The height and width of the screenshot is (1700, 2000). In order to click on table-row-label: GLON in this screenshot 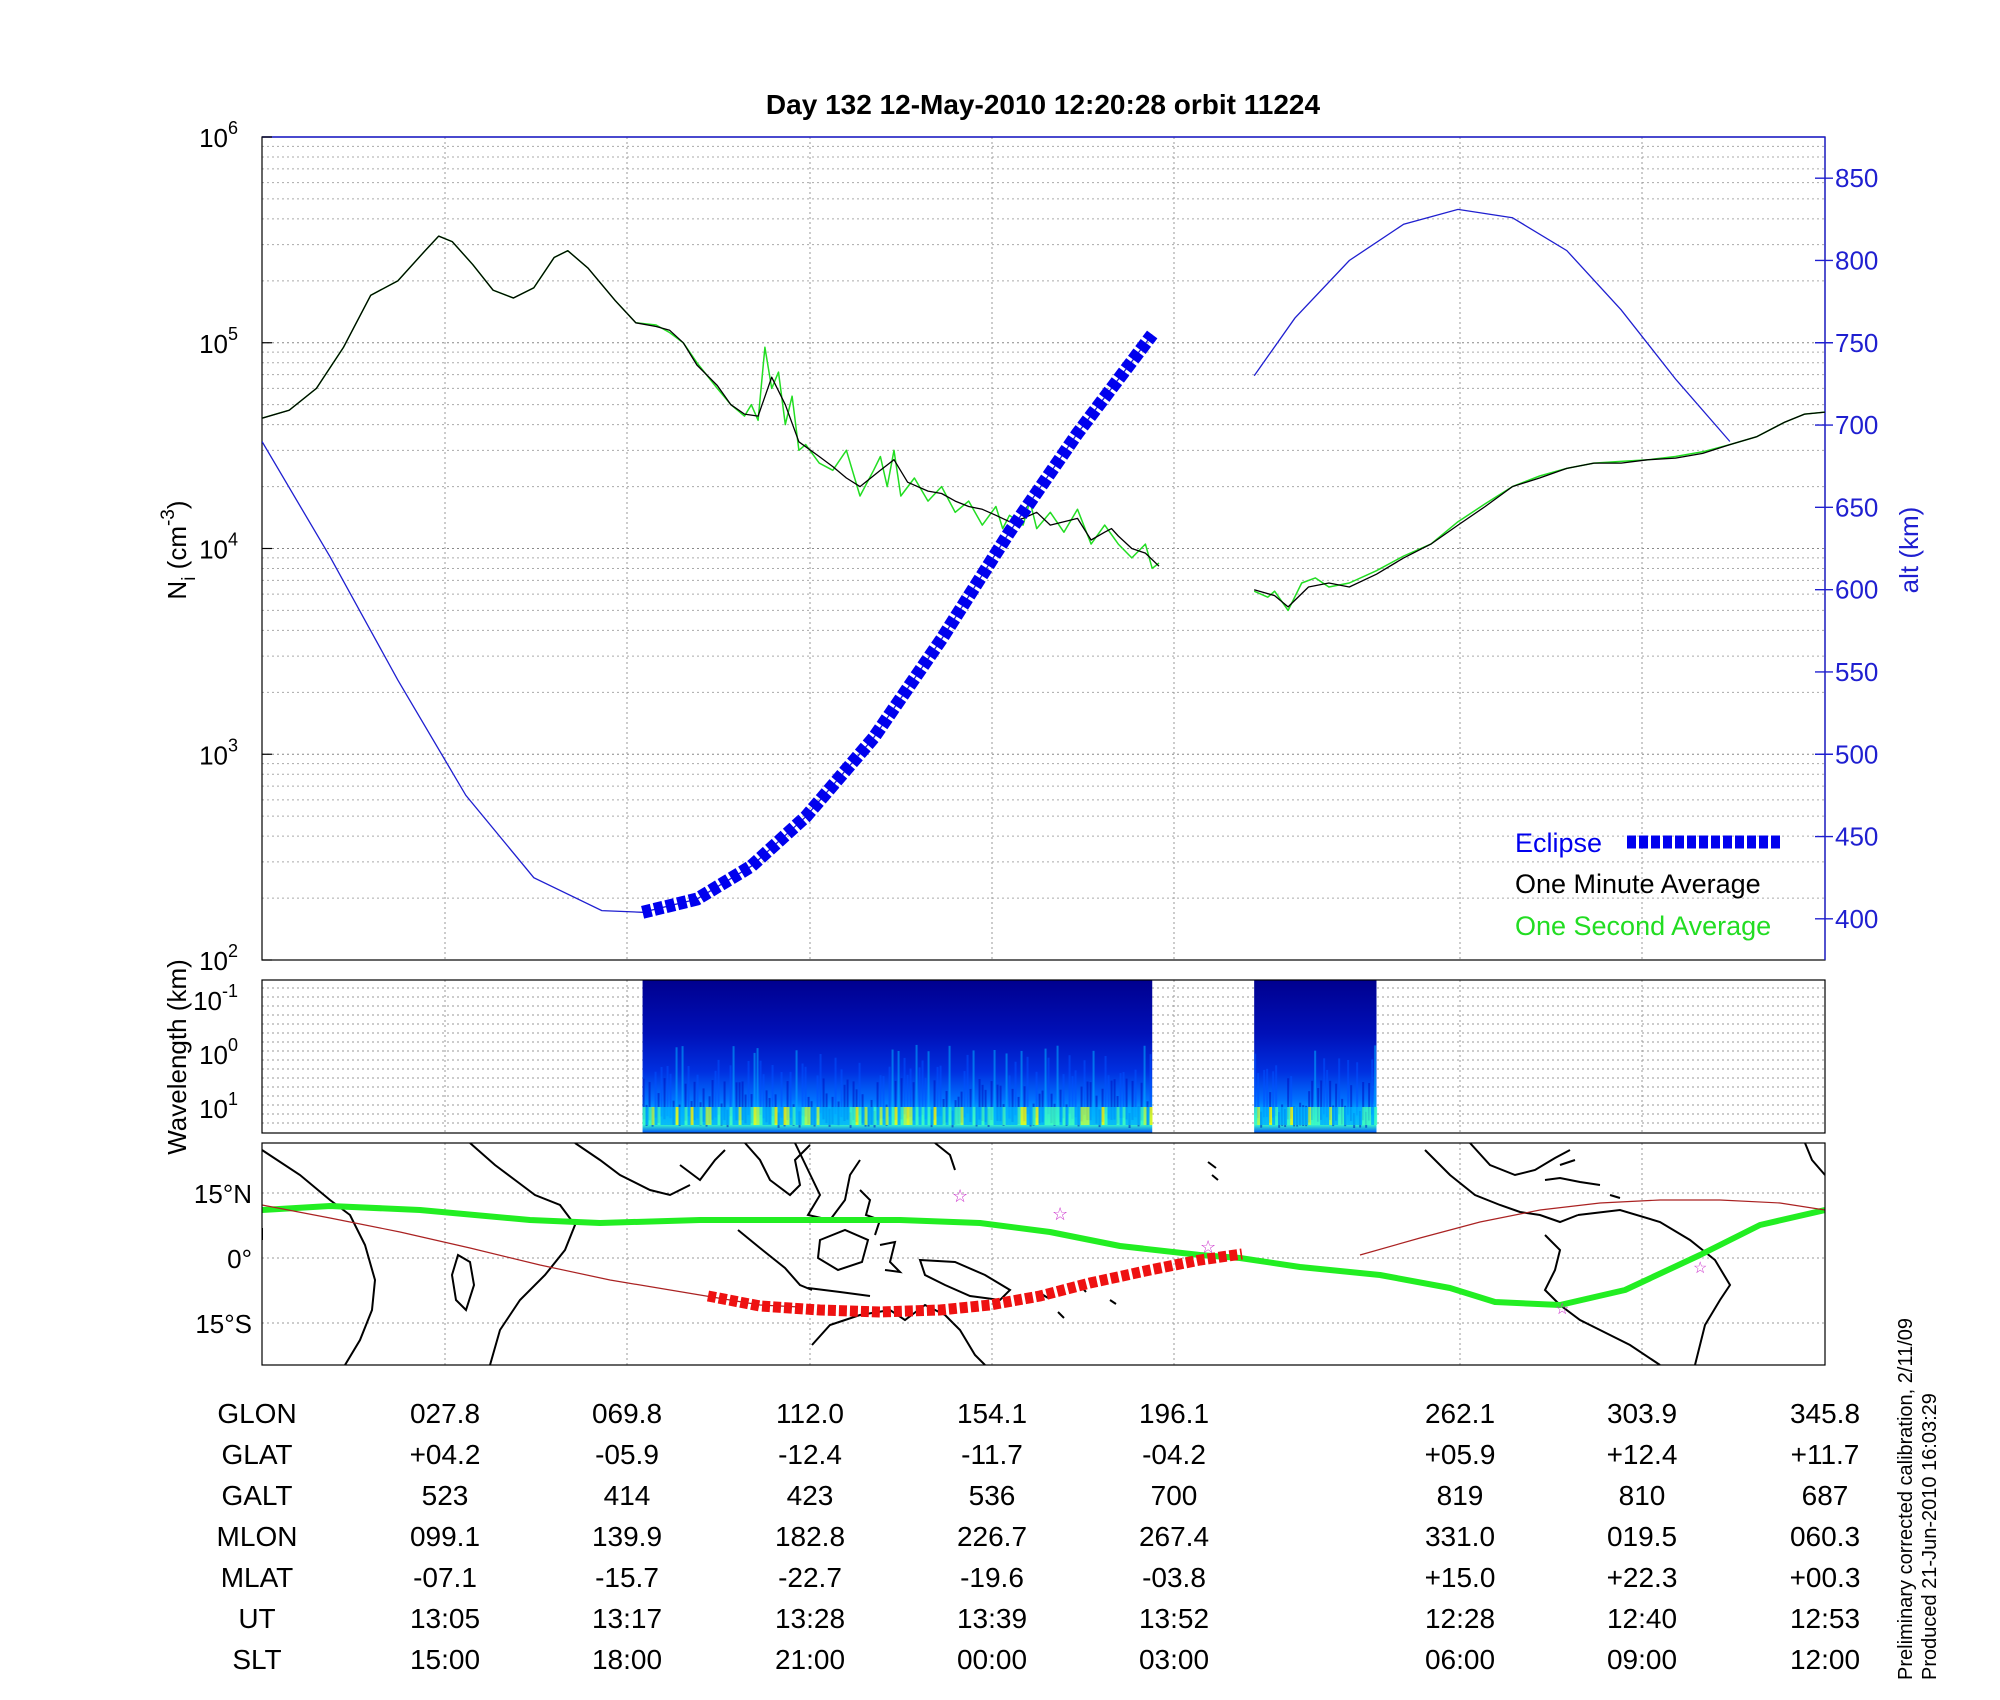, I will do `click(256, 1413)`.